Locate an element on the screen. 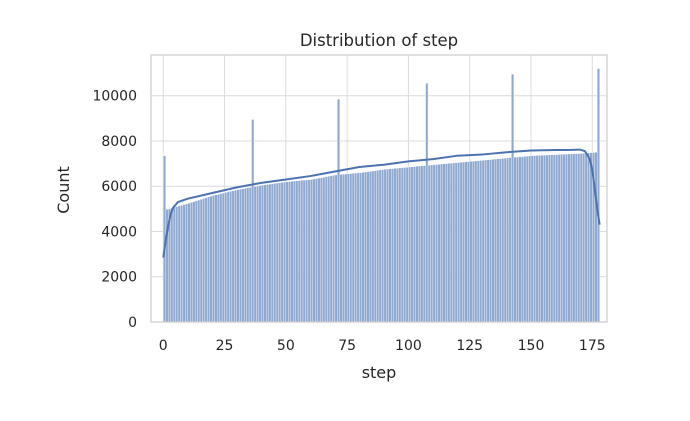  y-axis-ticks: 0 2000 4000 6000 8000 10000 is located at coordinates (114, 210).